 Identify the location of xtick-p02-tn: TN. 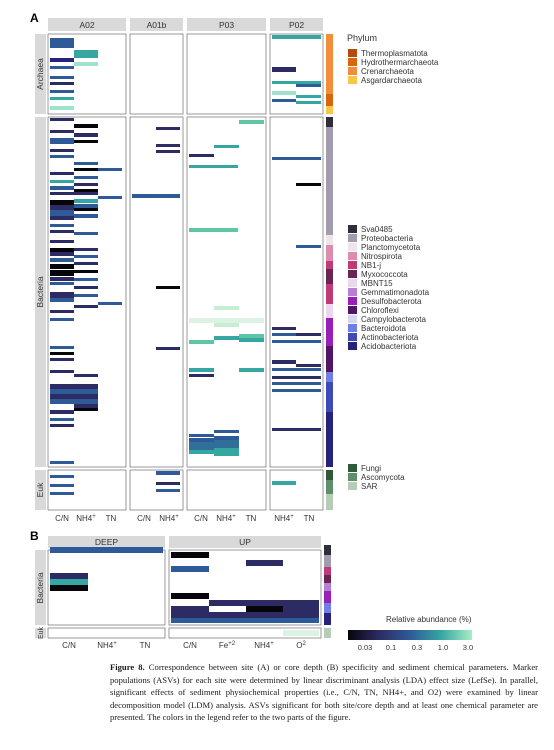
(309, 518).